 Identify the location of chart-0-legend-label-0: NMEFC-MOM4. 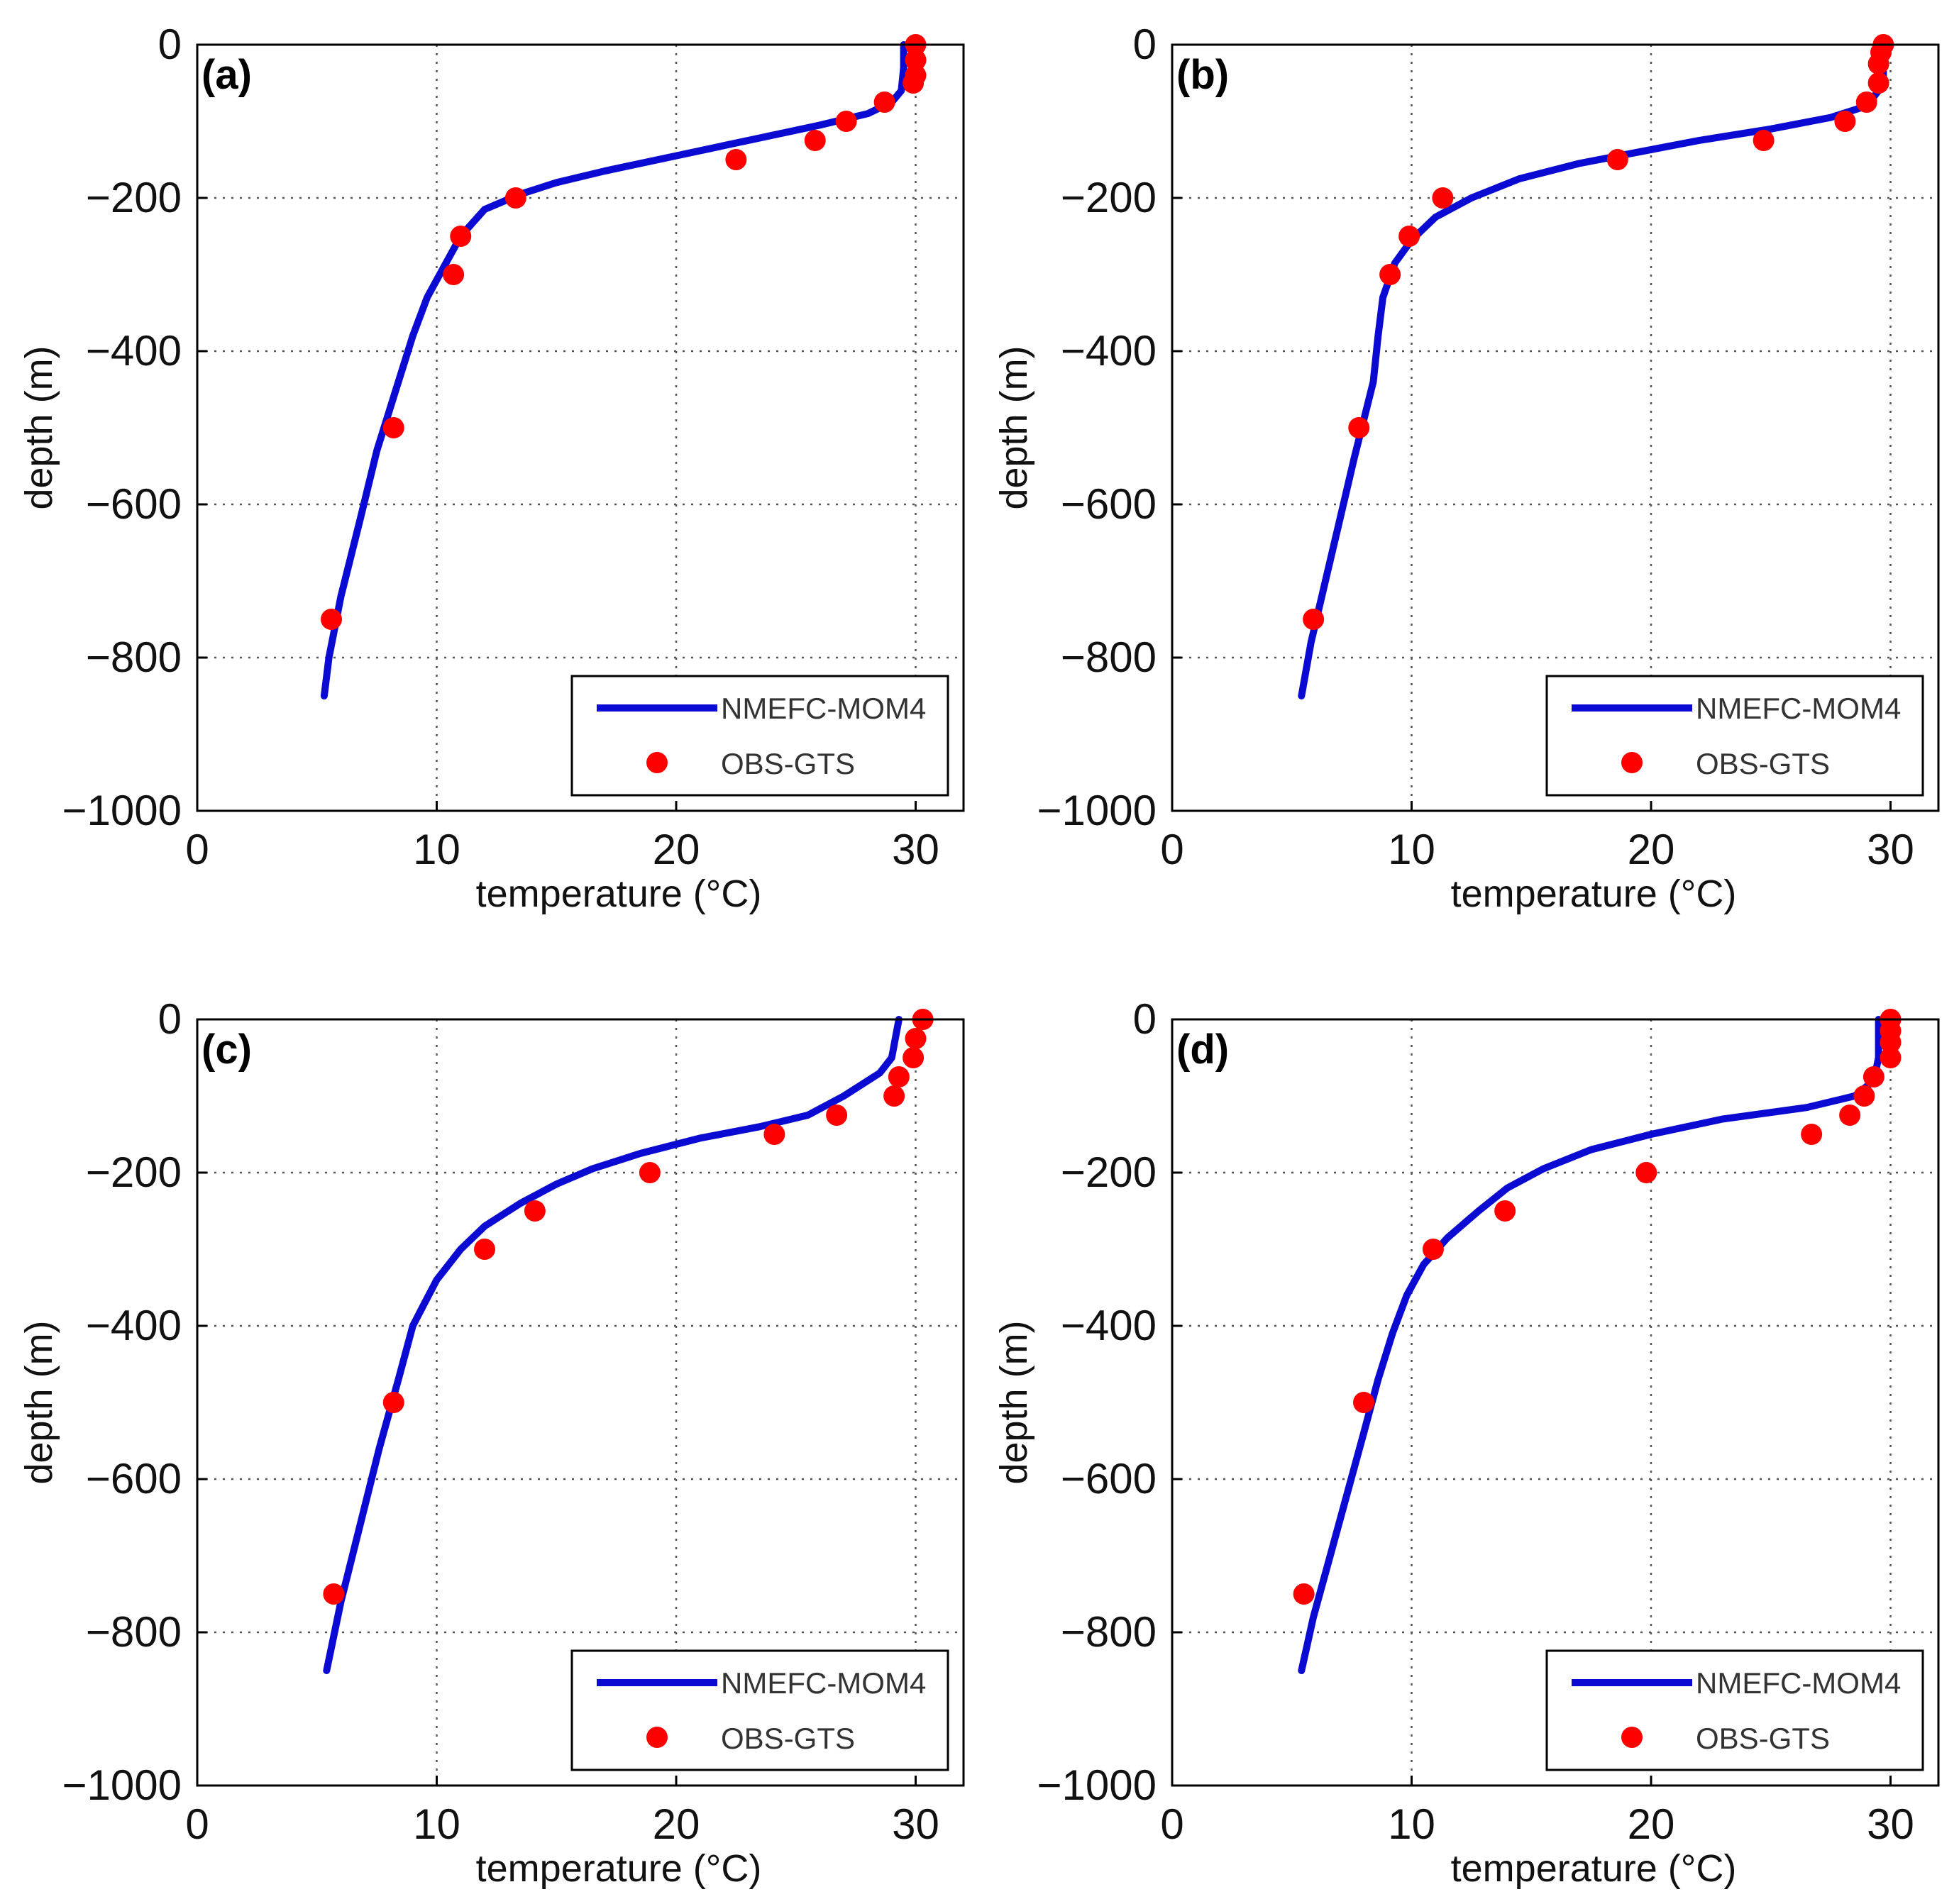
(823, 708).